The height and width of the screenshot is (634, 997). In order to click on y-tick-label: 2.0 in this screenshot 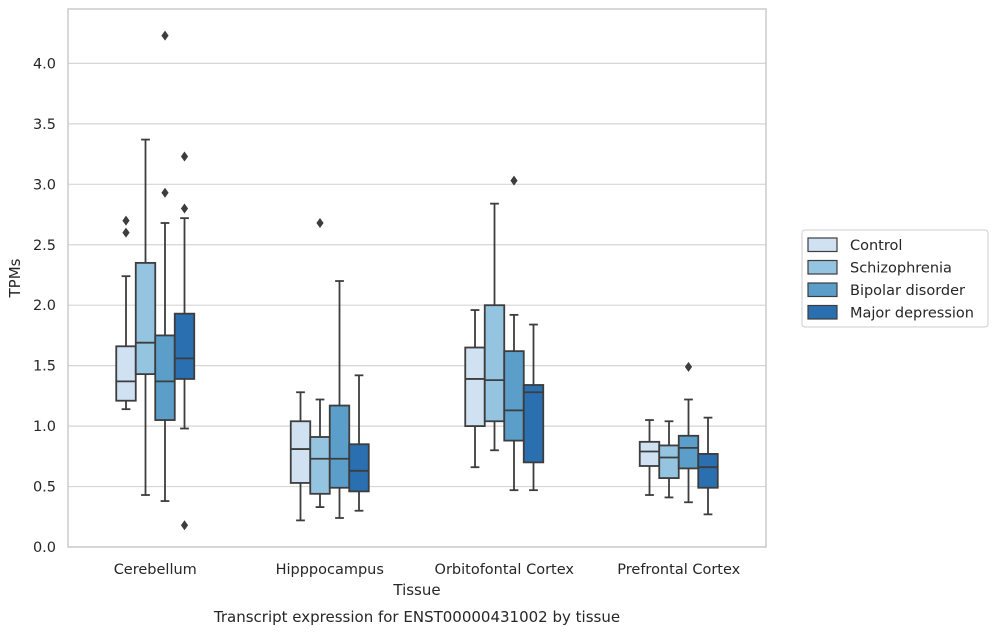, I will do `click(44, 306)`.